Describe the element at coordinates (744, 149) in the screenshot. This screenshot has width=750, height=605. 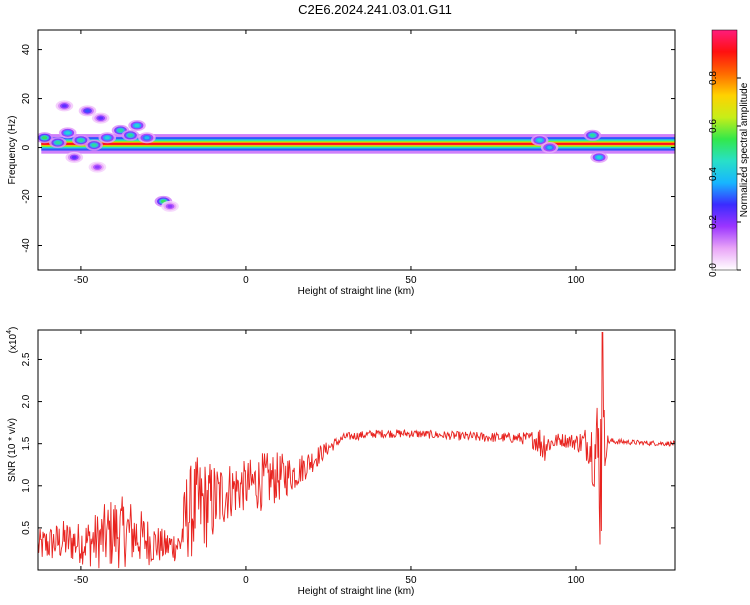
I see `colorbar-label: Normalized spectral amplitude` at that location.